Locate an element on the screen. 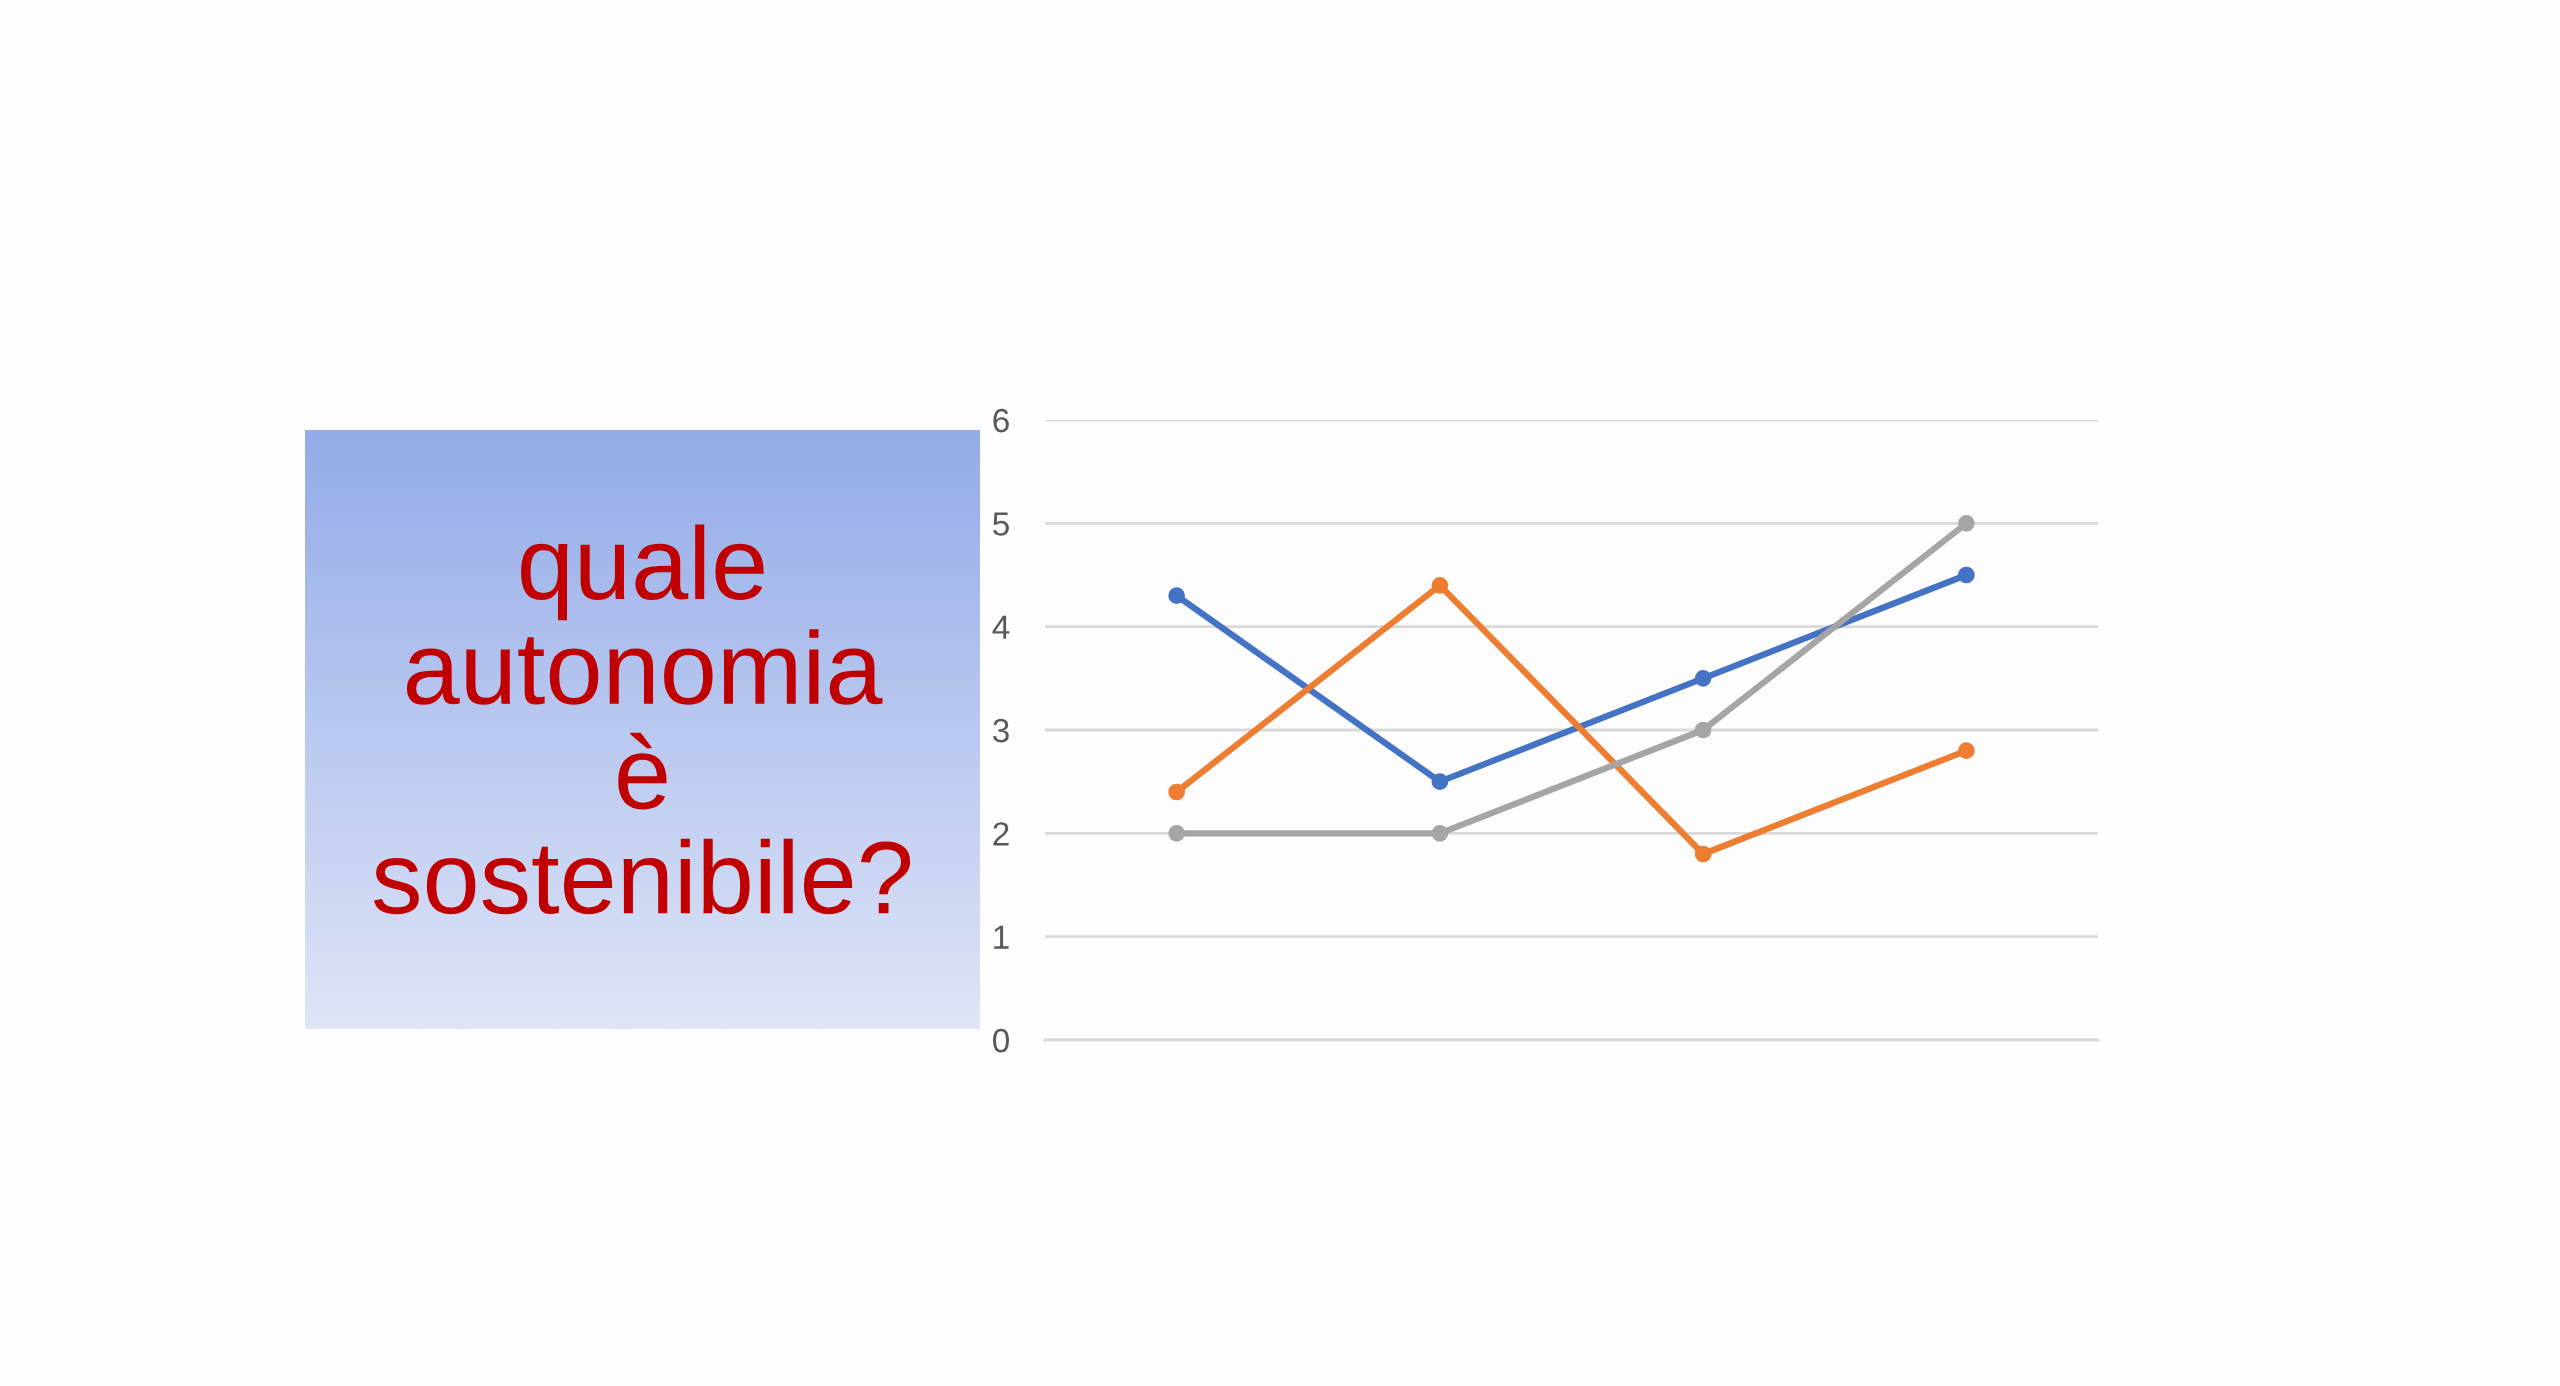  y-tick-label: 1 is located at coordinates (1001, 937).